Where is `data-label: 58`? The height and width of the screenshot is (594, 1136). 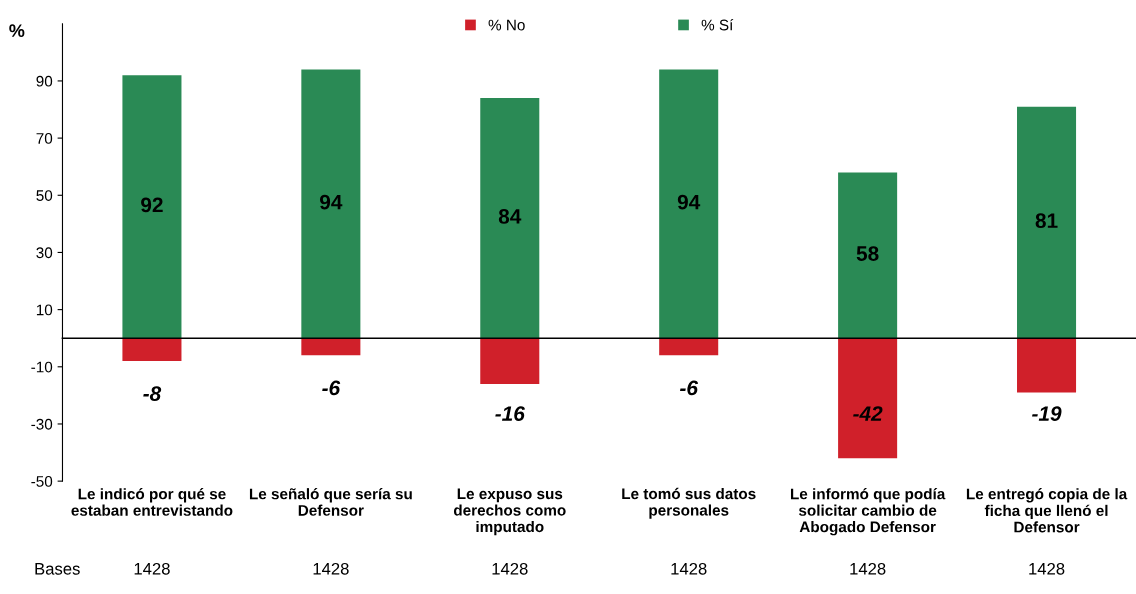
data-label: 58 is located at coordinates (867, 253).